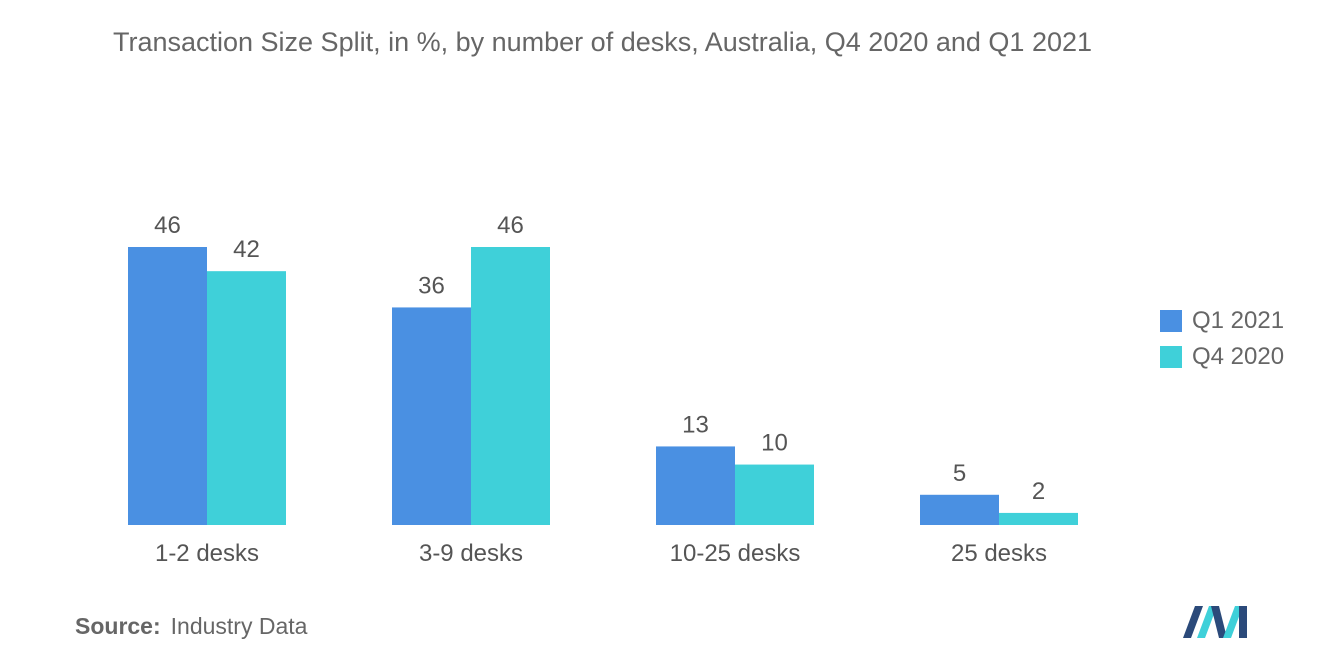 Image resolution: width=1320 pixels, height=665 pixels. What do you see at coordinates (431, 285) in the screenshot?
I see `data-label-q1-2021-3-9-desks: 36` at bounding box center [431, 285].